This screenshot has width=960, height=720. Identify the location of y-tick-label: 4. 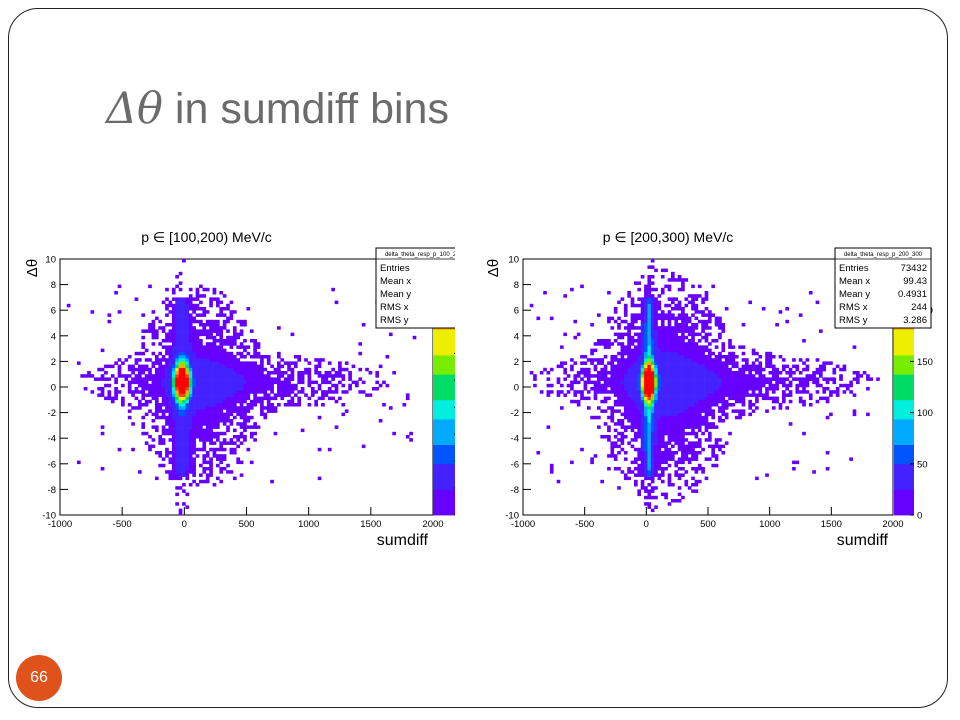
(516, 336).